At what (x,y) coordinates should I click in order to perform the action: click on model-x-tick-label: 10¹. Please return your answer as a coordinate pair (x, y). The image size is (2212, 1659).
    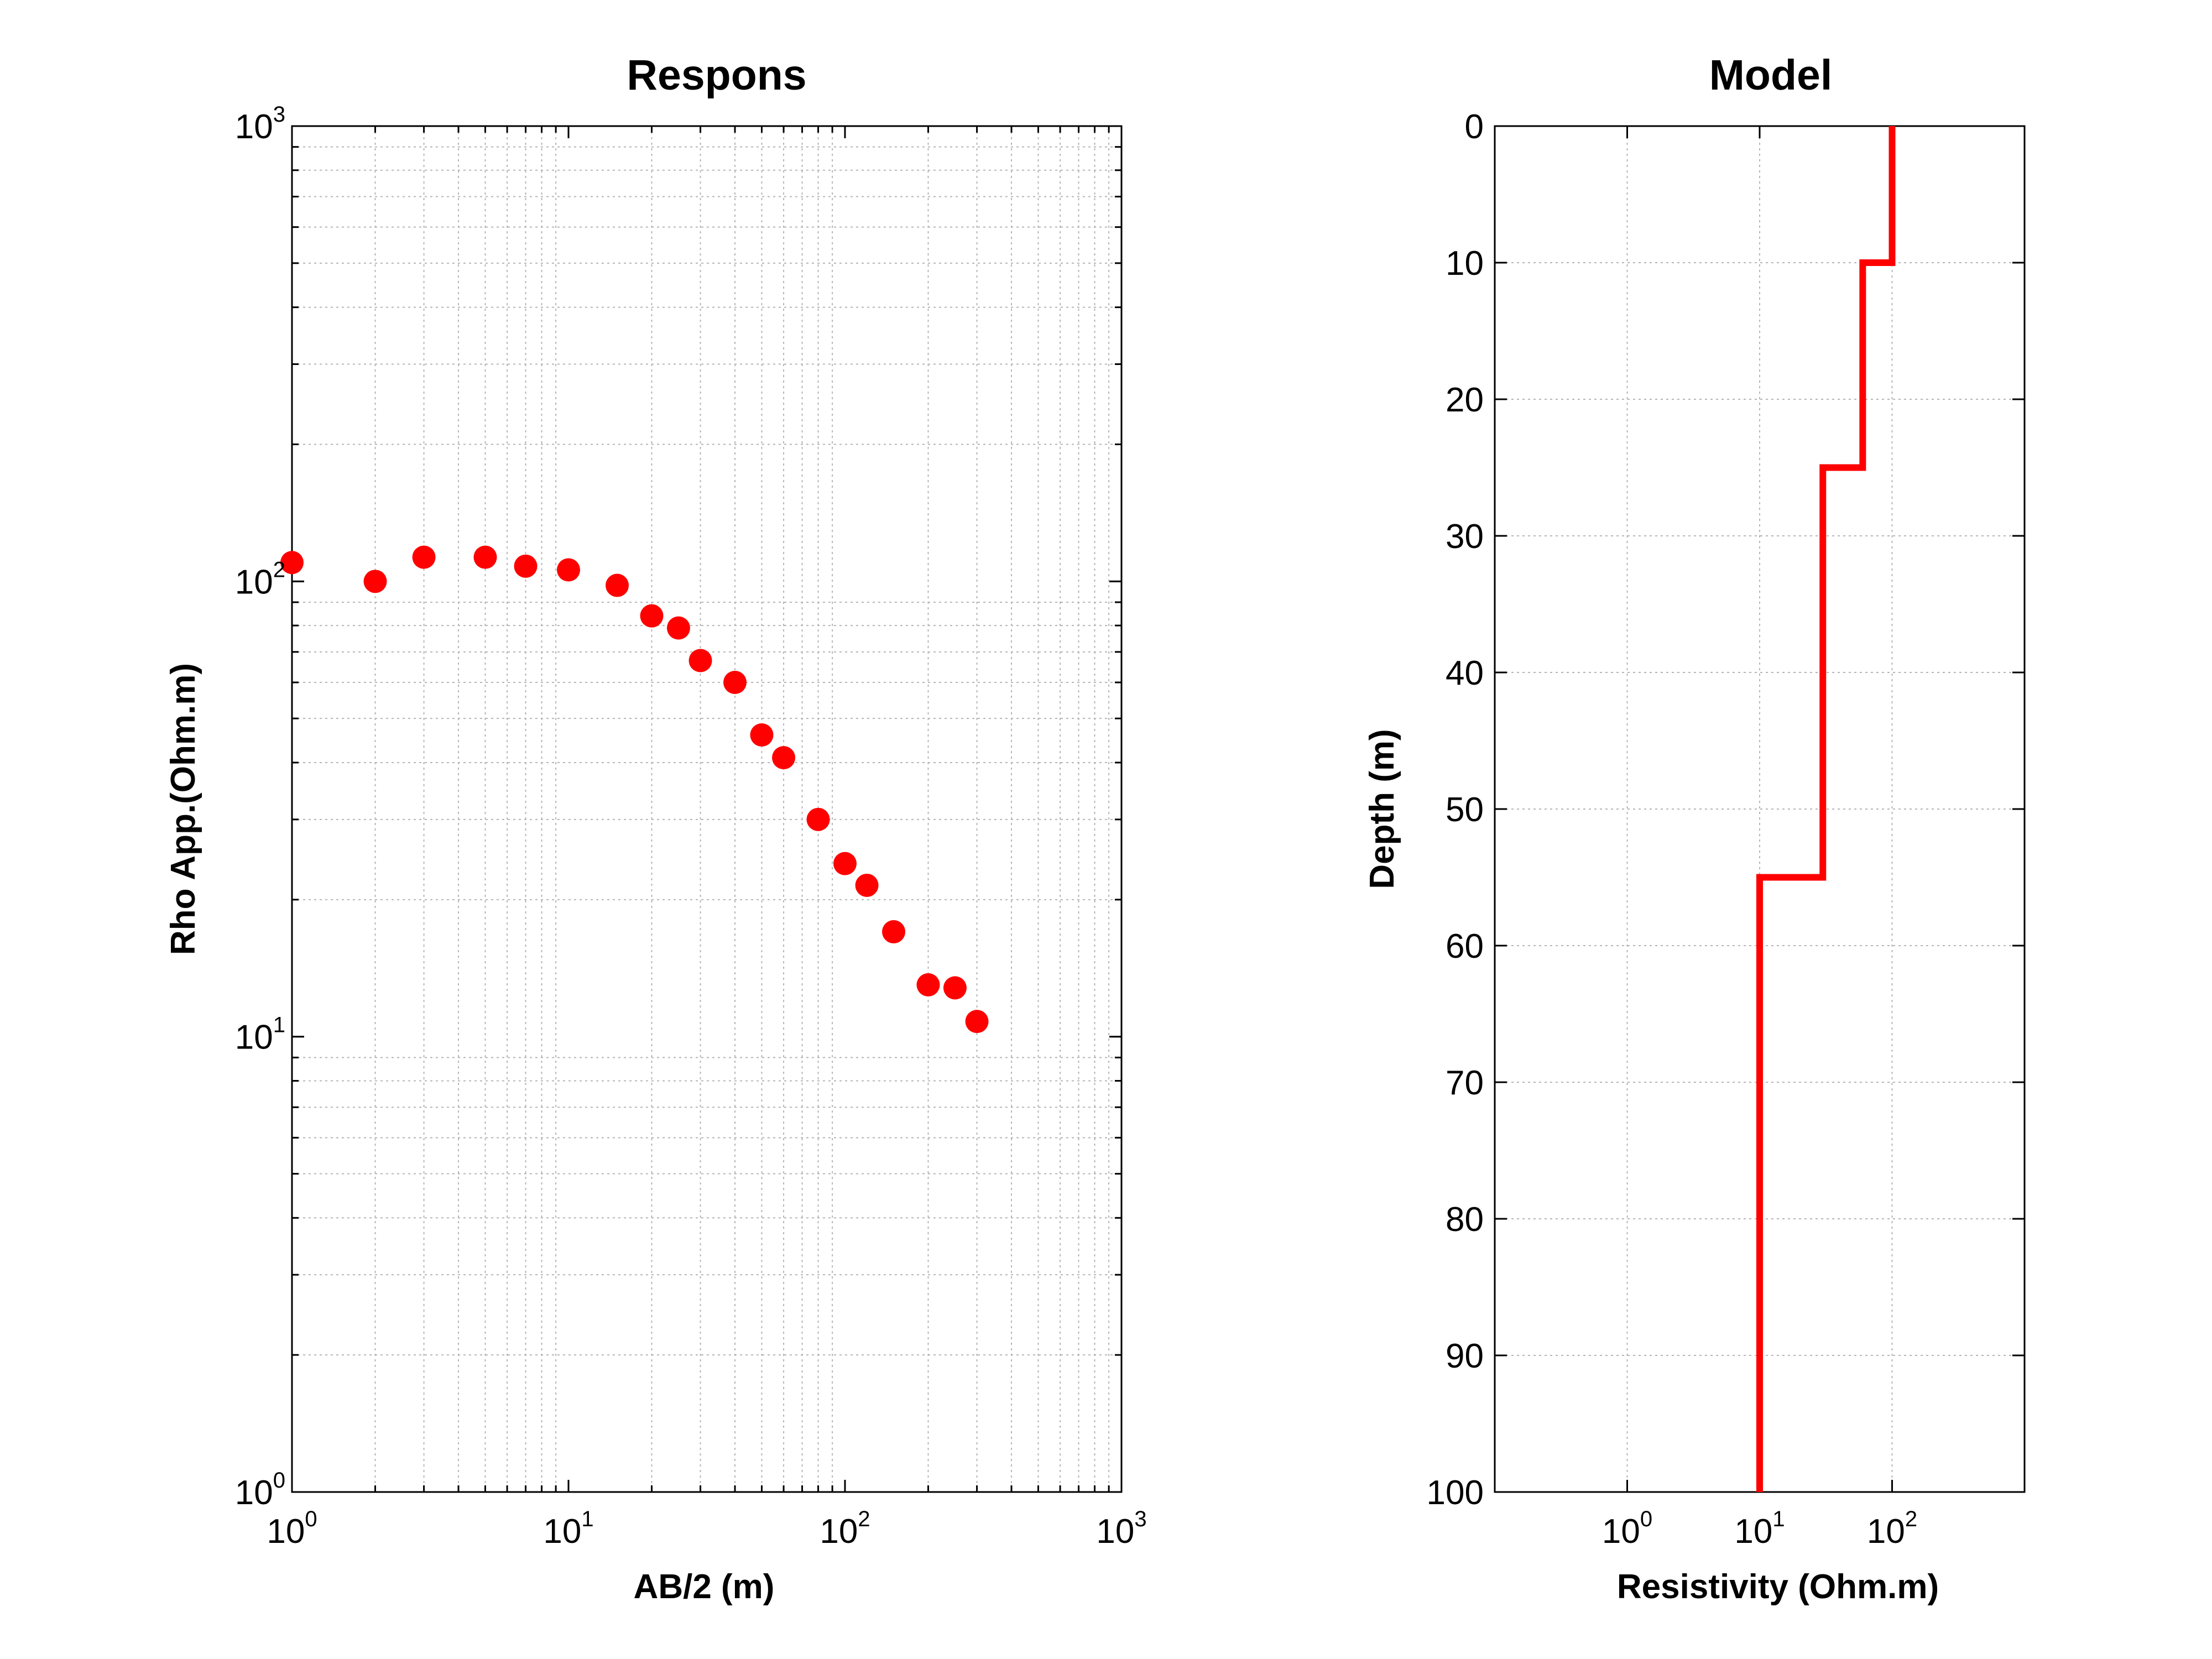
    Looking at the image, I should click on (1760, 1529).